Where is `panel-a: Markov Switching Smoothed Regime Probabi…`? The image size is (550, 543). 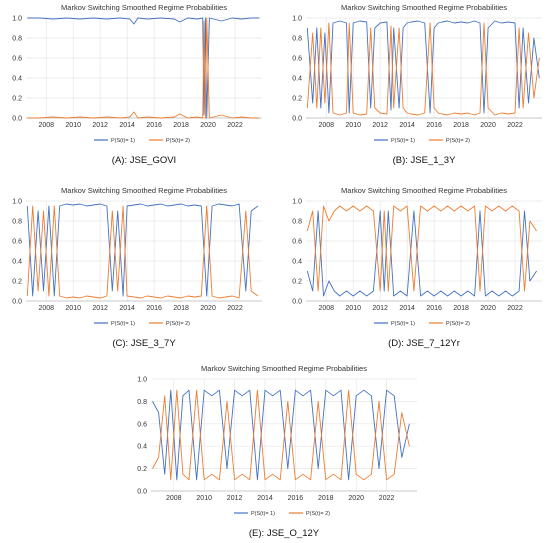
panel-a: Markov Switching Smoothed Regime Probabi… is located at coordinates (137, 84).